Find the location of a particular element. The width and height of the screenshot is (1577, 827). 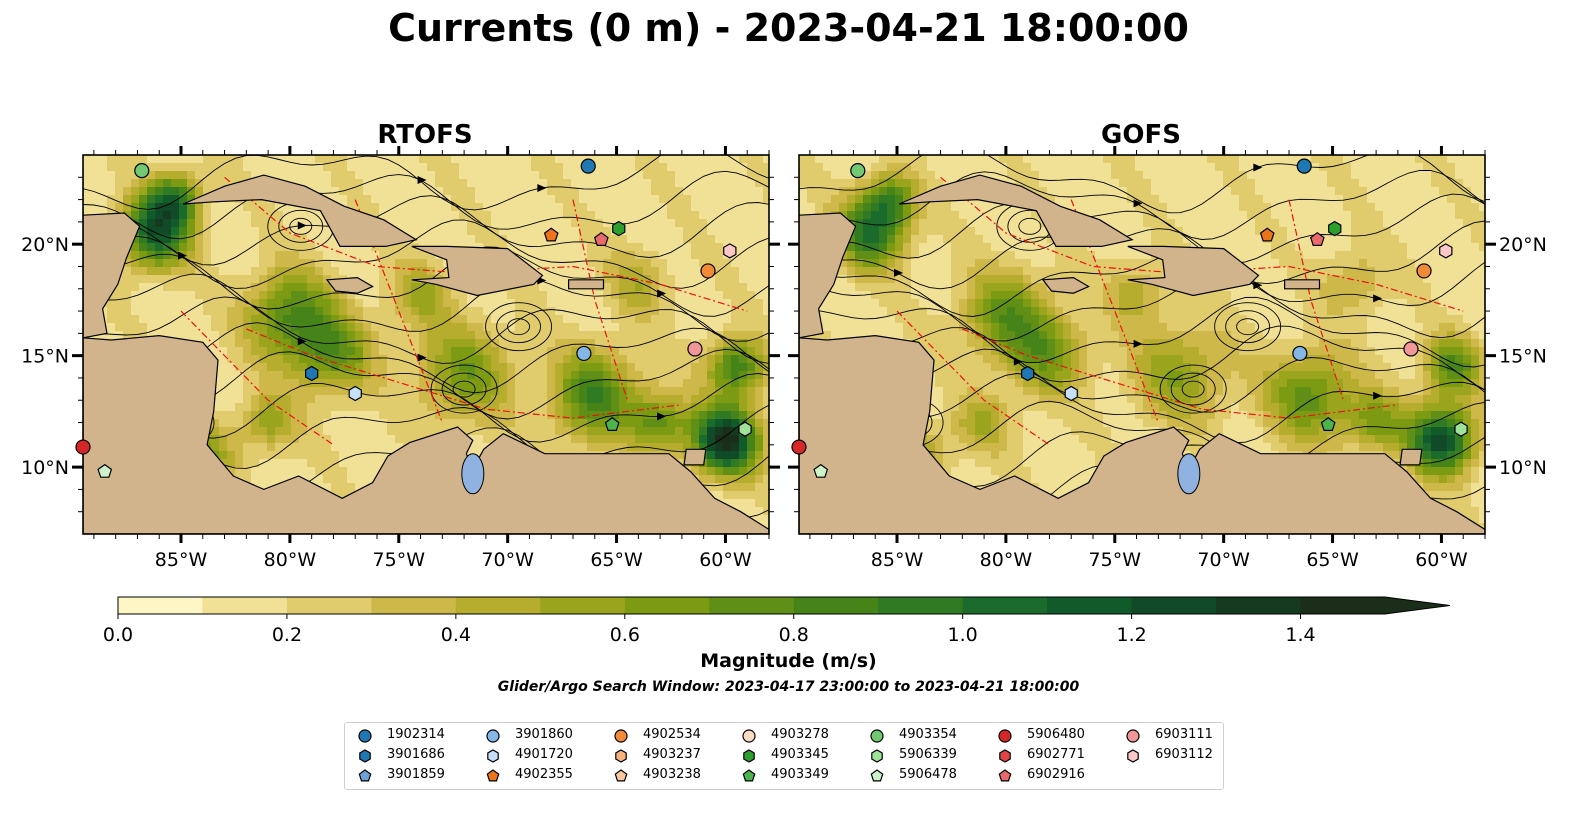

y-tick-label: 10°N is located at coordinates (45, 468).